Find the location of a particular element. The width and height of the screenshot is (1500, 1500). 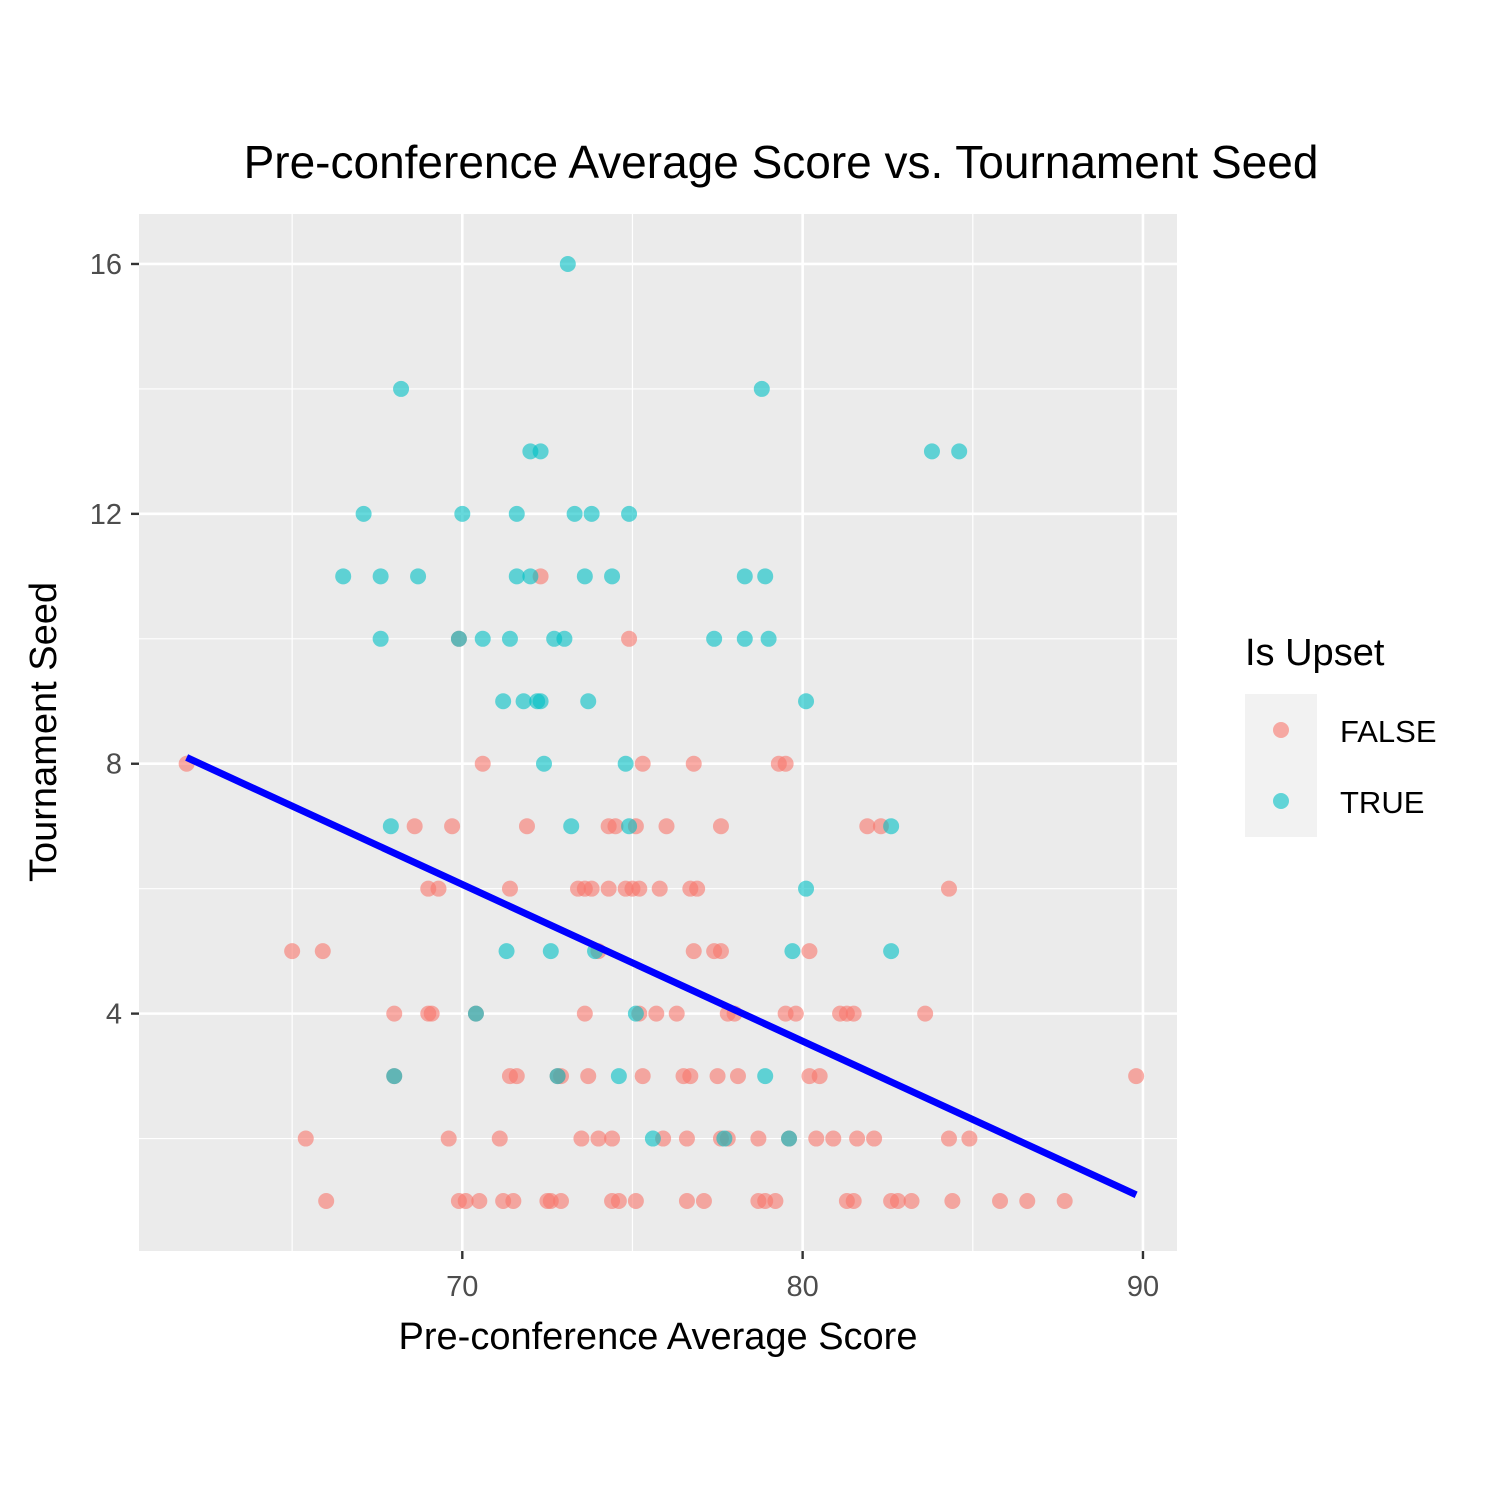

x-axis-ticks: 70 80 90 is located at coordinates (802, 1277).